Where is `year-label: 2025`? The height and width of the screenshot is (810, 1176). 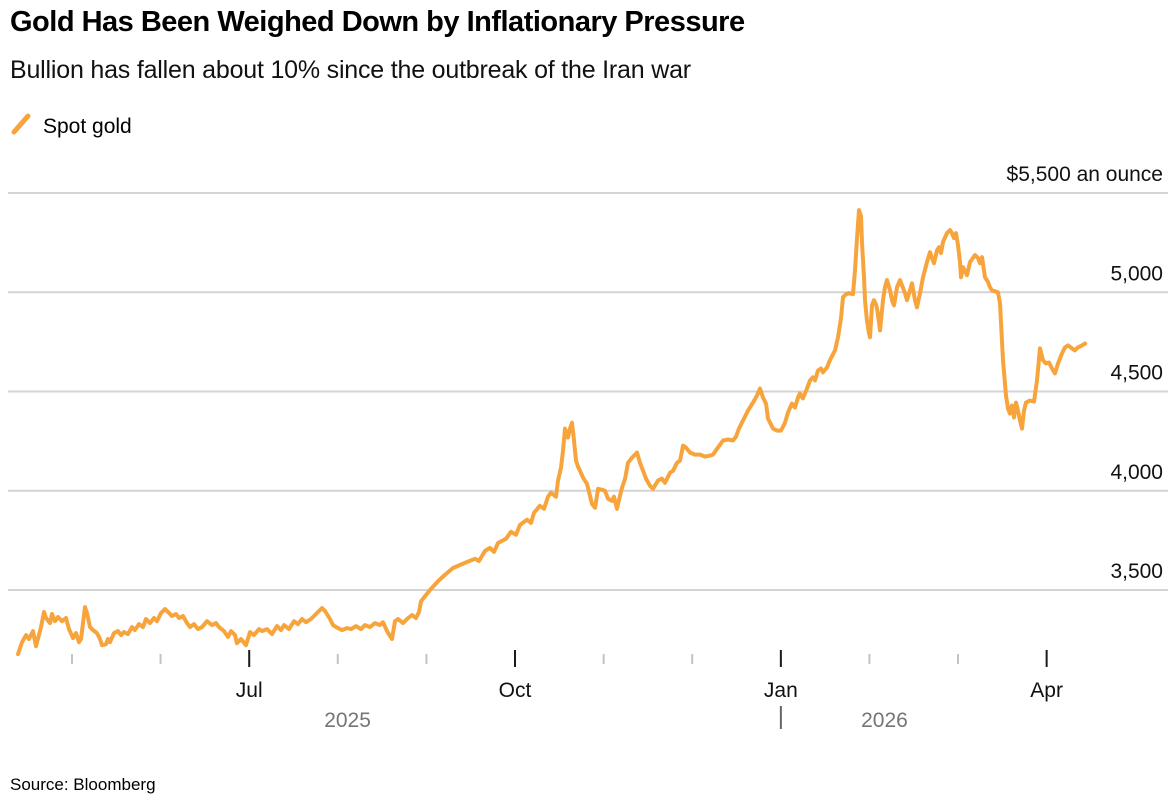
year-label: 2025 is located at coordinates (347, 720).